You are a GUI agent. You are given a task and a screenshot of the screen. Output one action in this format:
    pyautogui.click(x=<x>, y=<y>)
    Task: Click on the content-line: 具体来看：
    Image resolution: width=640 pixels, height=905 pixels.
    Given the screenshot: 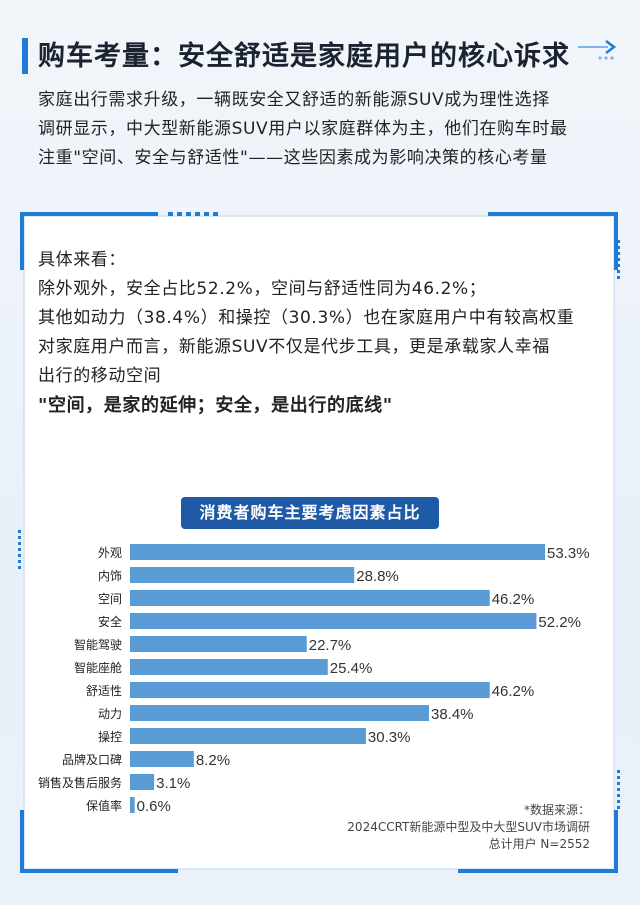 What is the action you would take?
    pyautogui.click(x=82, y=260)
    